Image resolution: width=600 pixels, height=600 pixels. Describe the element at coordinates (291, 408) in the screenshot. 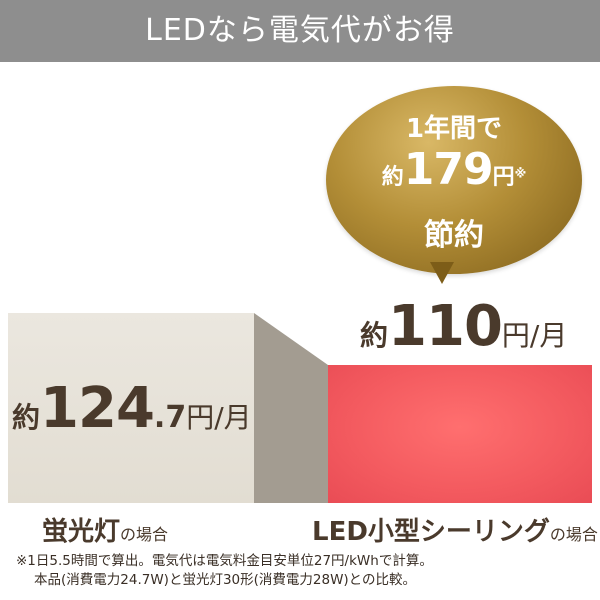

I see `bar-connector` at that location.